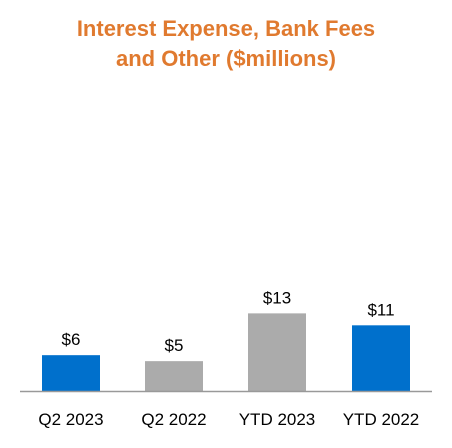  Describe the element at coordinates (226, 58) in the screenshot. I see `chart-title-line-2: and Other ($millions)` at that location.